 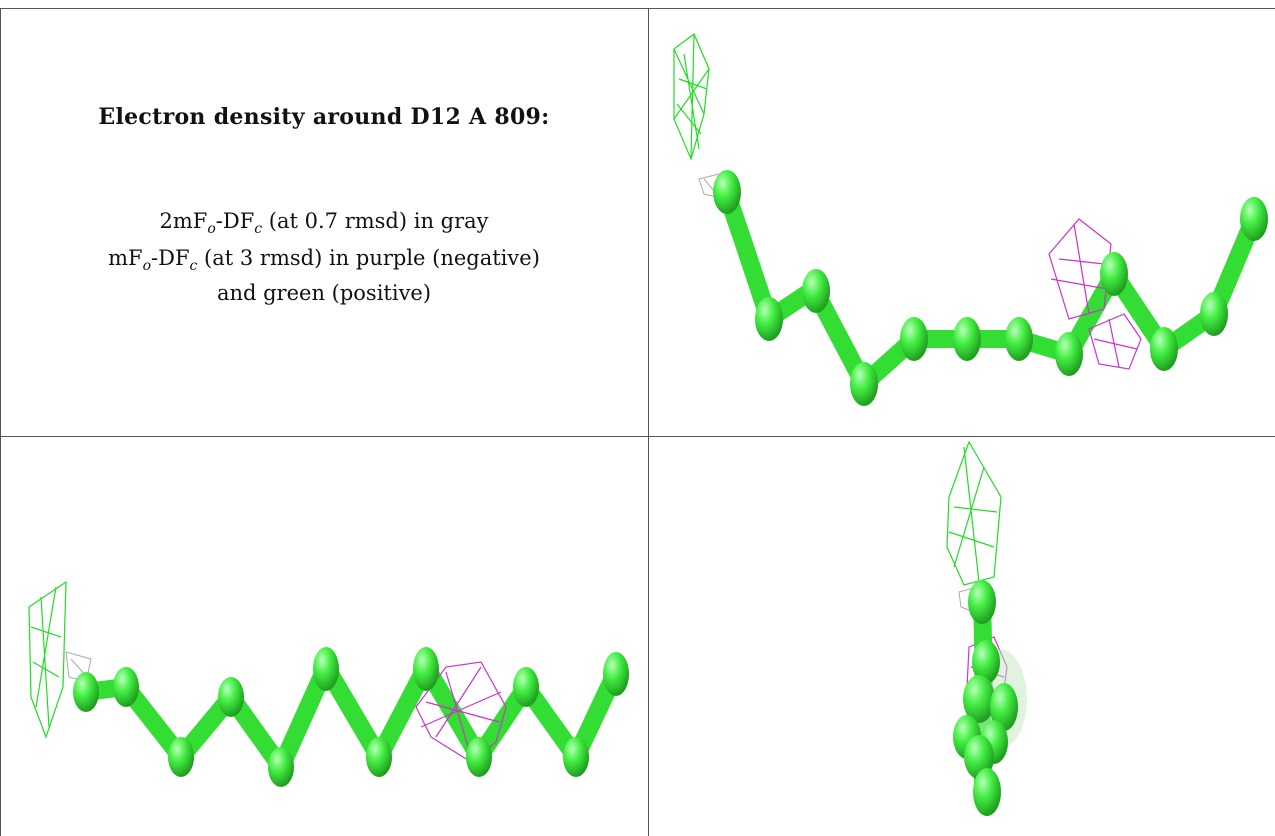 I want to click on caption-line-1: 2mFo-DFc (at 0.7 rmsd) in gray, so click(x=324, y=223).